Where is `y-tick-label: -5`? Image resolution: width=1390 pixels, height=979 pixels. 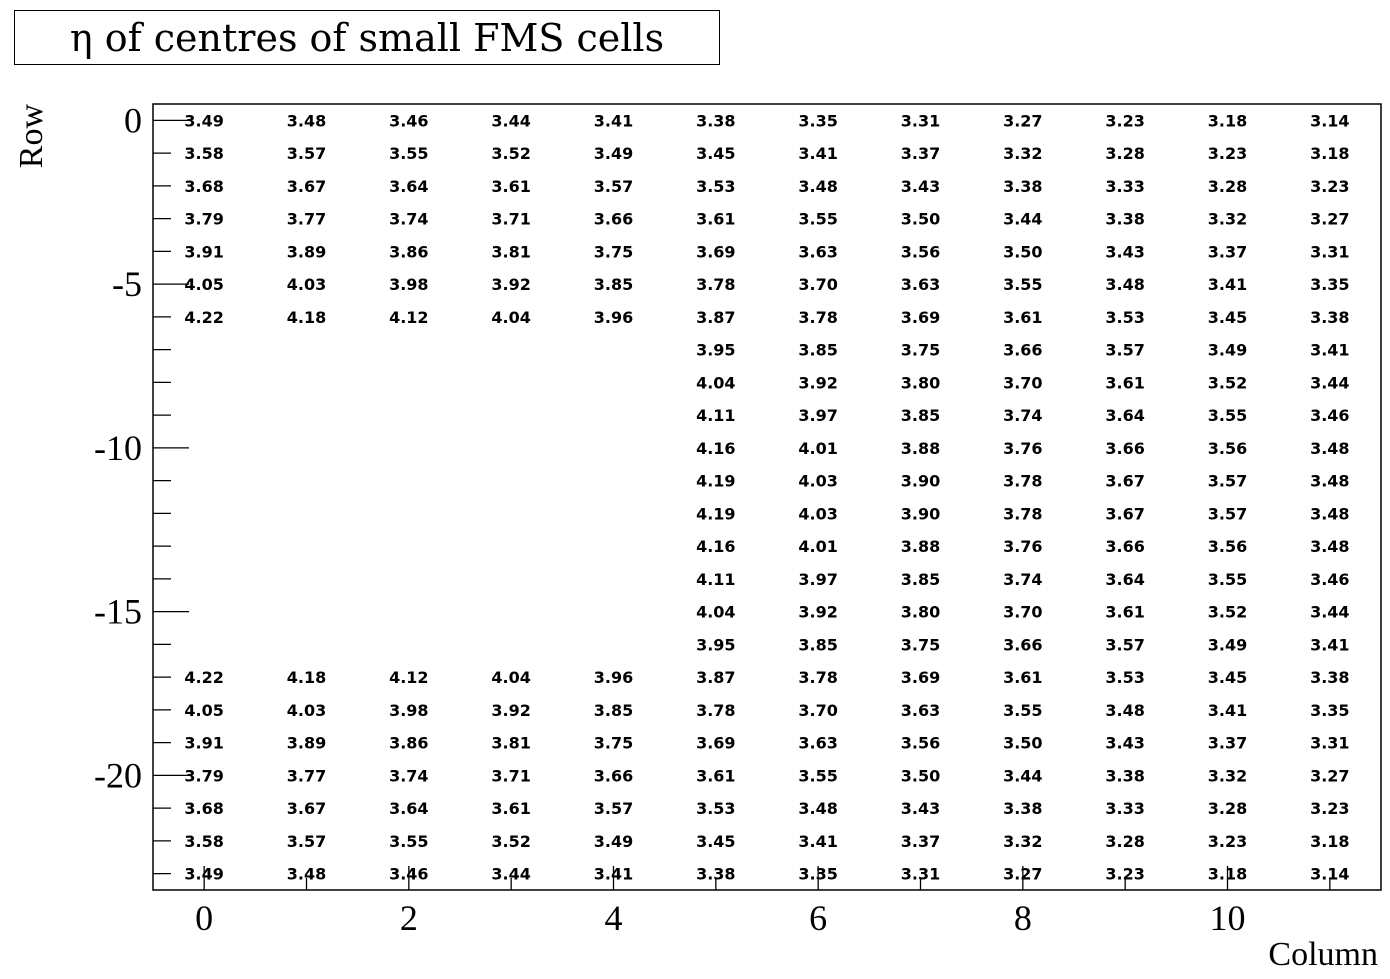 y-tick-label: -5 is located at coordinates (127, 284).